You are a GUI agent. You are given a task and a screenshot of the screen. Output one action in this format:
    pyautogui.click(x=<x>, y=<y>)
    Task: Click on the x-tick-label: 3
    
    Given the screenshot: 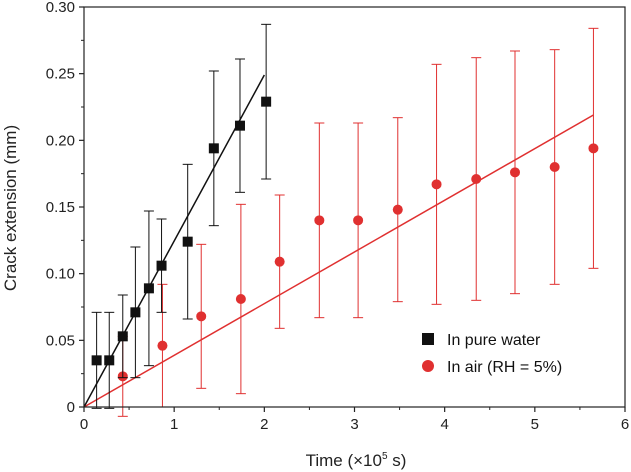 What is the action you would take?
    pyautogui.click(x=354, y=424)
    